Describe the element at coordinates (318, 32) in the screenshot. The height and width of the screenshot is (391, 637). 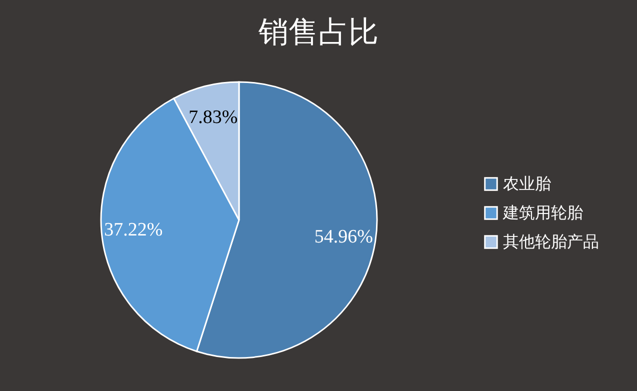
I see `chart-title: 销售占比` at that location.